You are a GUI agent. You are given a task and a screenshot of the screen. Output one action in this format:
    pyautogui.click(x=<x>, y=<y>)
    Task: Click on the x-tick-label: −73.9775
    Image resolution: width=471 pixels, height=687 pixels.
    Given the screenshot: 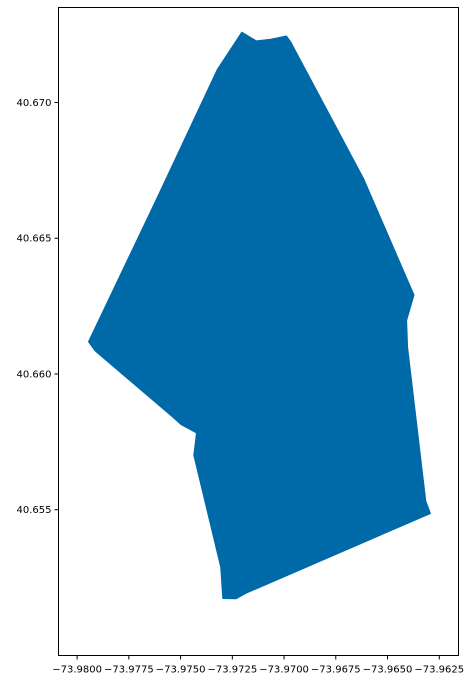 What is the action you would take?
    pyautogui.click(x=129, y=670)
    